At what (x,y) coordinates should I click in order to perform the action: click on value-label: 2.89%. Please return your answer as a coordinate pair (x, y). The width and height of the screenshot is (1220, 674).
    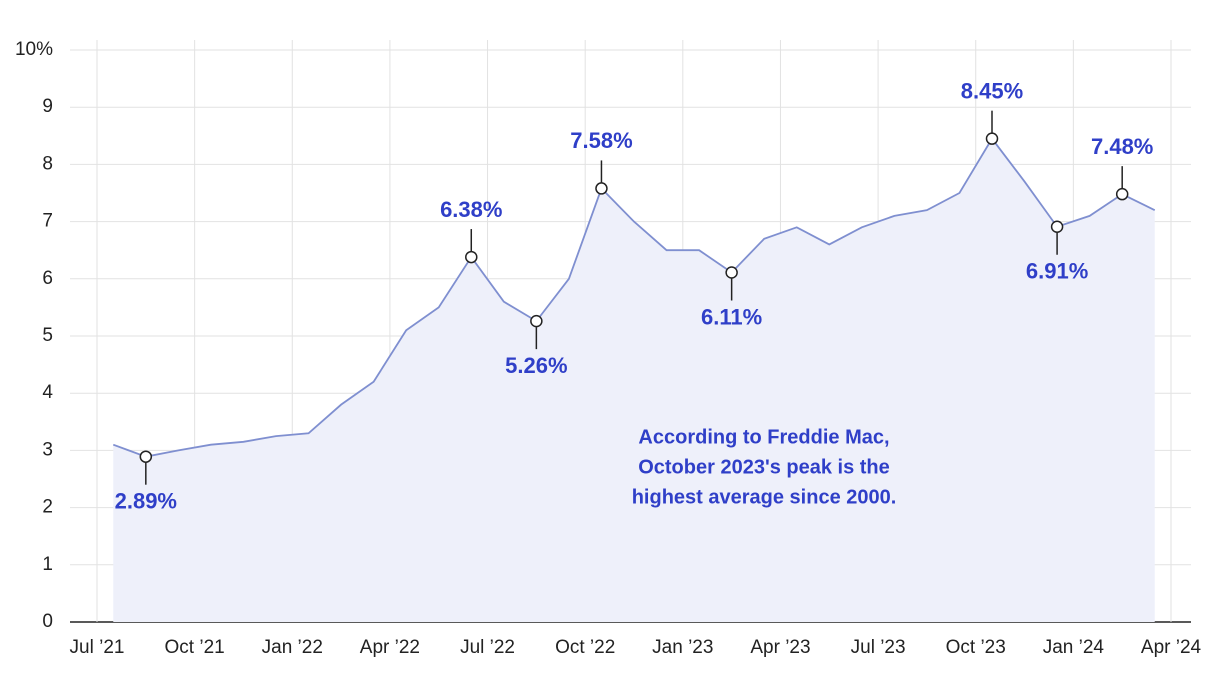
    Looking at the image, I should click on (146, 501).